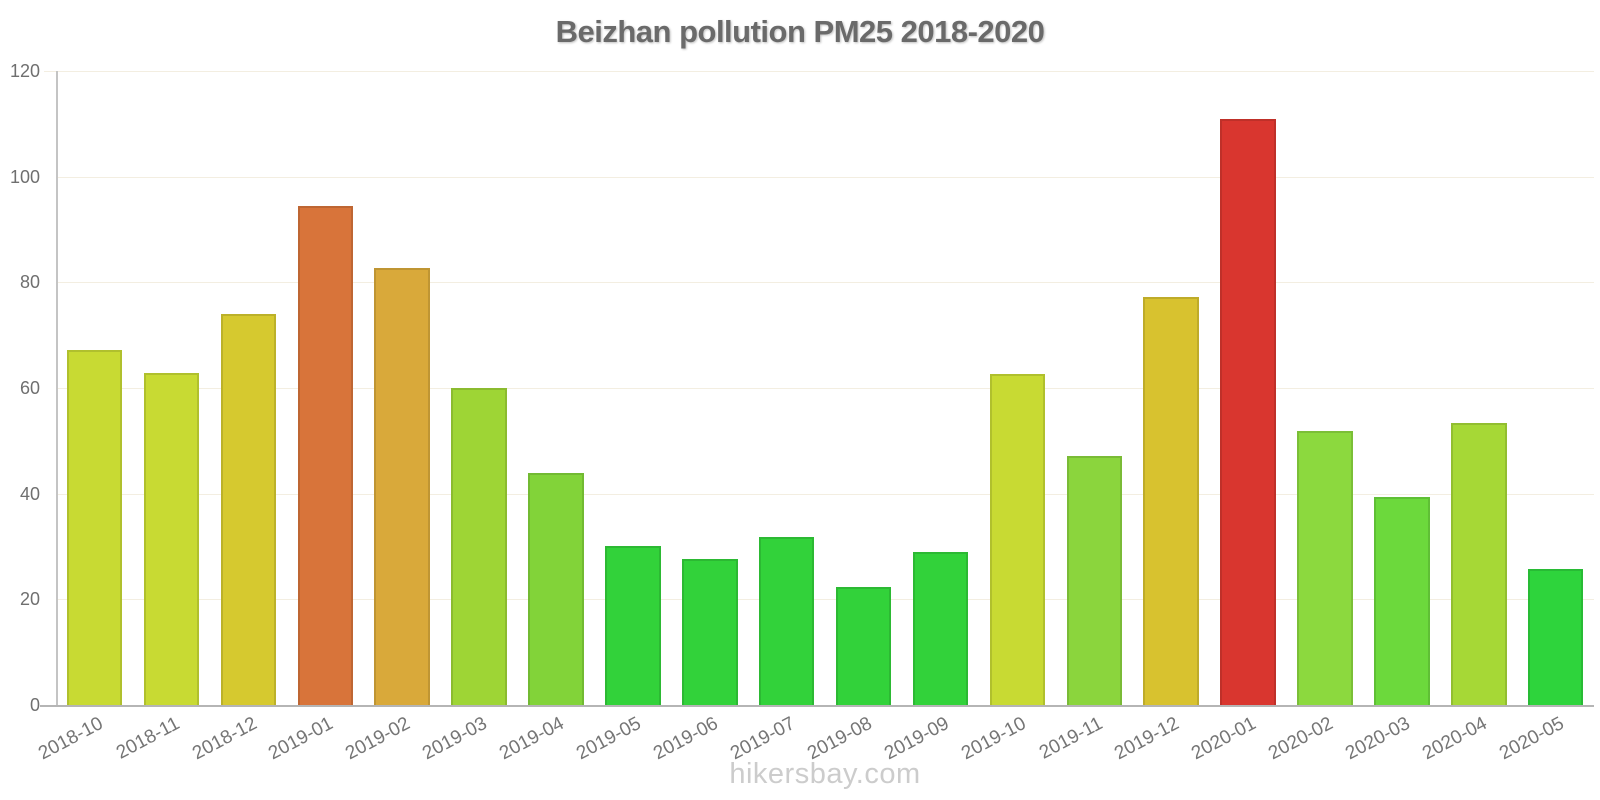 This screenshot has height=800, width=1600. I want to click on x-axis-label-2019-04: 2019-04, so click(532, 739).